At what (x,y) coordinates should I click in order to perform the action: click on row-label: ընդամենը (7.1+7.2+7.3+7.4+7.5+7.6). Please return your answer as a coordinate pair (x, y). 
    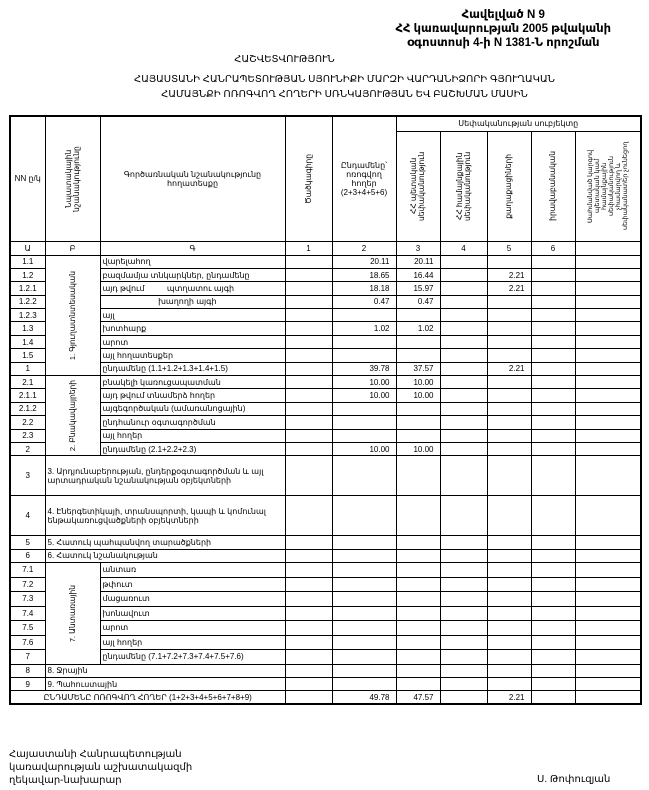
    Looking at the image, I should click on (192, 657).